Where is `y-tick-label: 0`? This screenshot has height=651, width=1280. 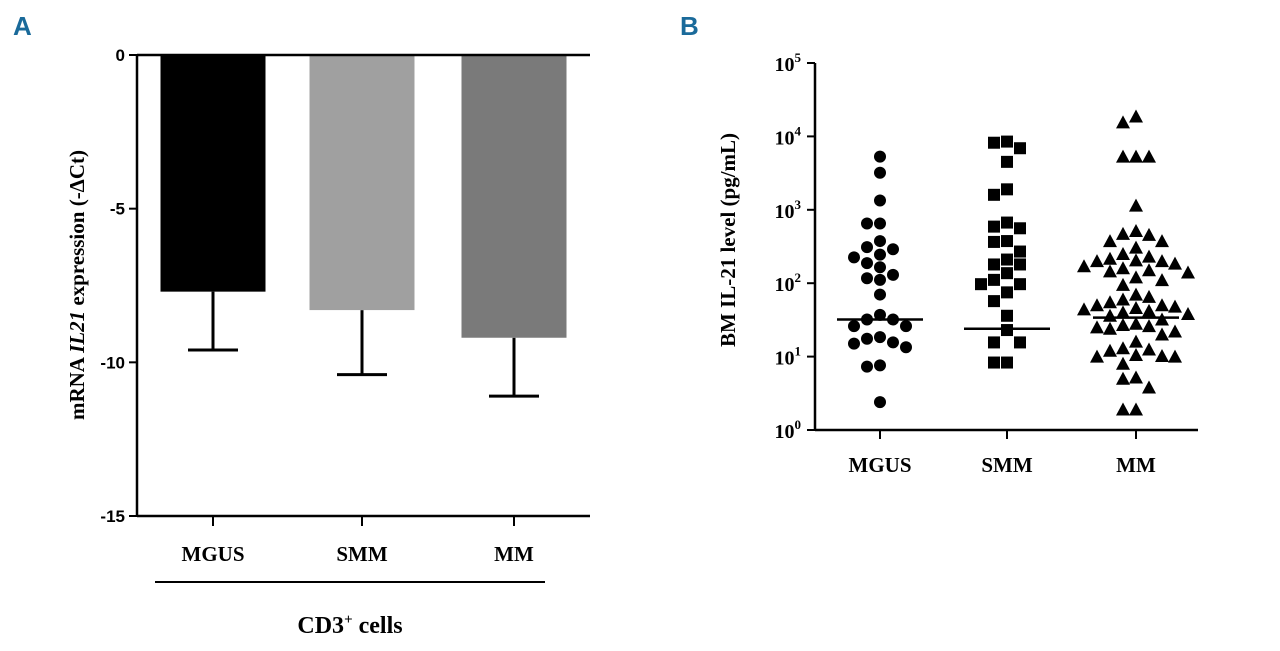
y-tick-label: 0 is located at coordinates (120, 55).